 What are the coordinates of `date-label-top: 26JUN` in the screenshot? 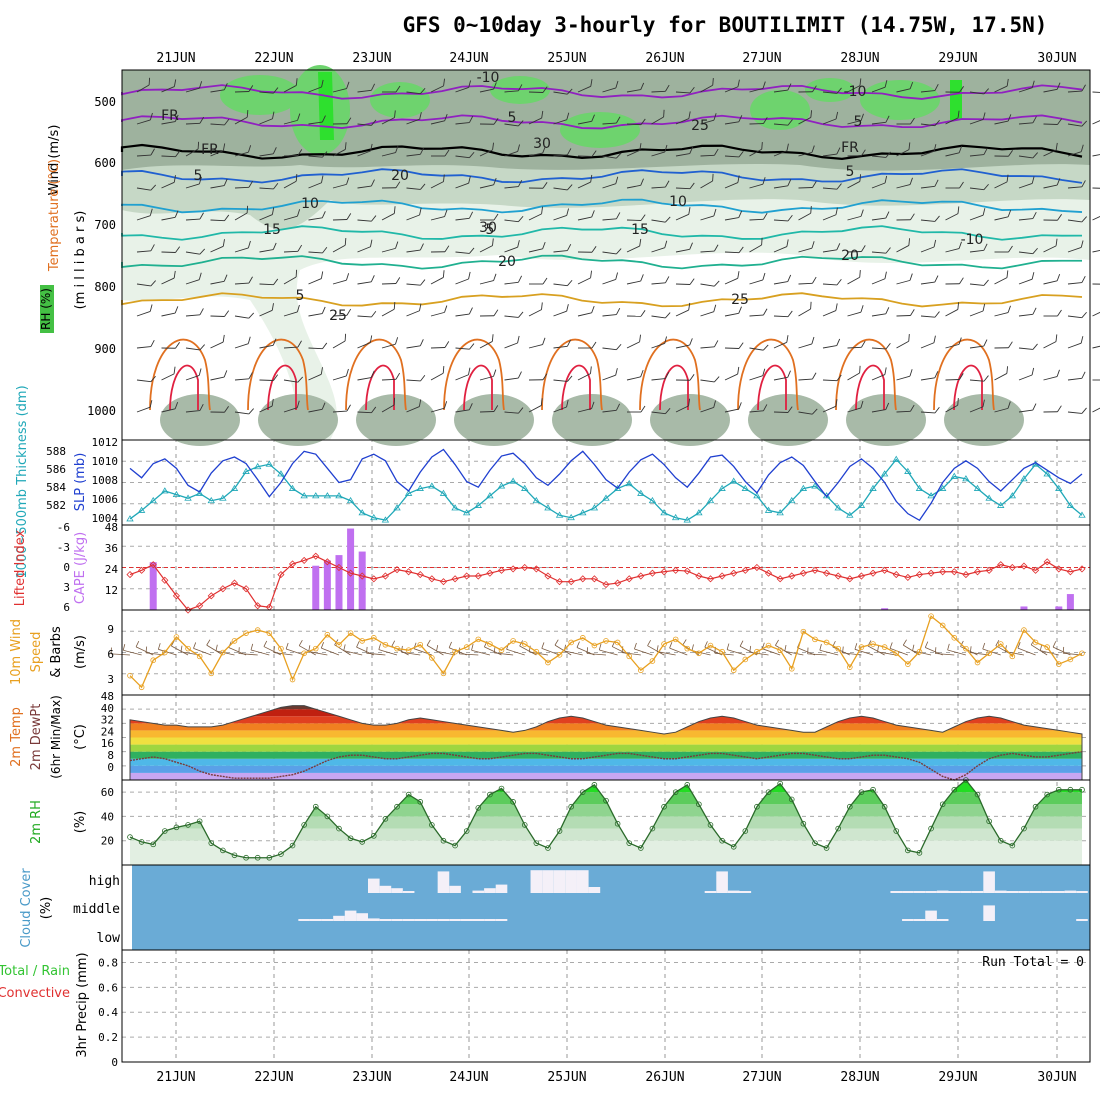 It's located at (664, 58).